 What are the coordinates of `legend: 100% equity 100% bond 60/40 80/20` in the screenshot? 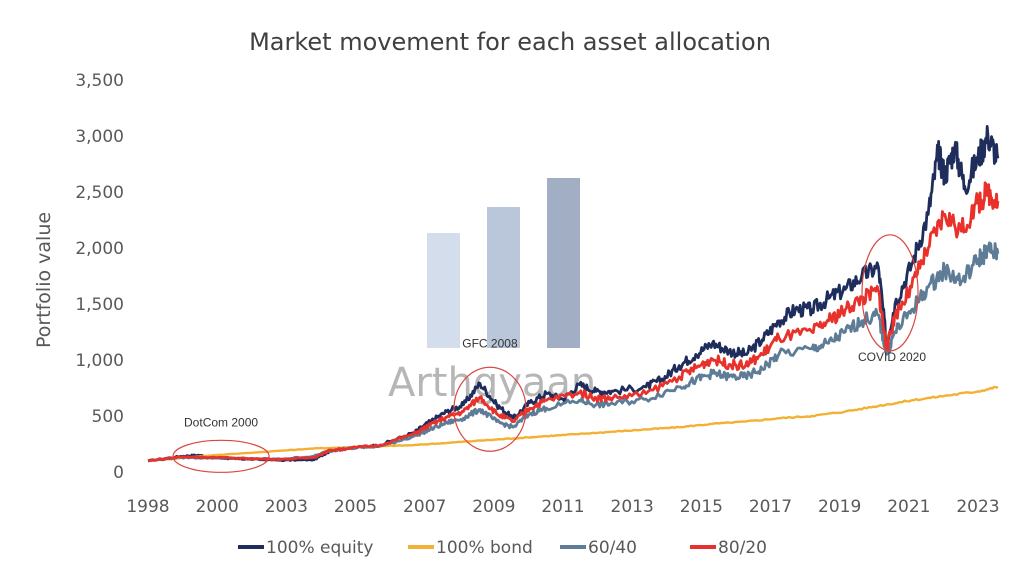 It's located at (502, 548).